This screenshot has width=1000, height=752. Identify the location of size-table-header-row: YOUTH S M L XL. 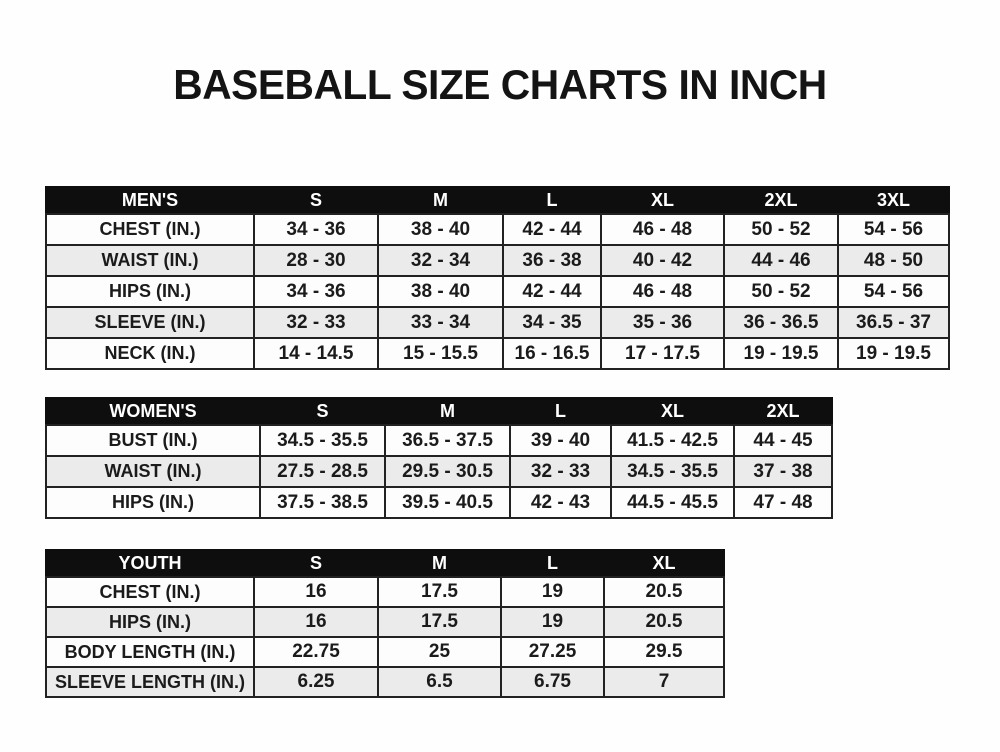
(385, 564).